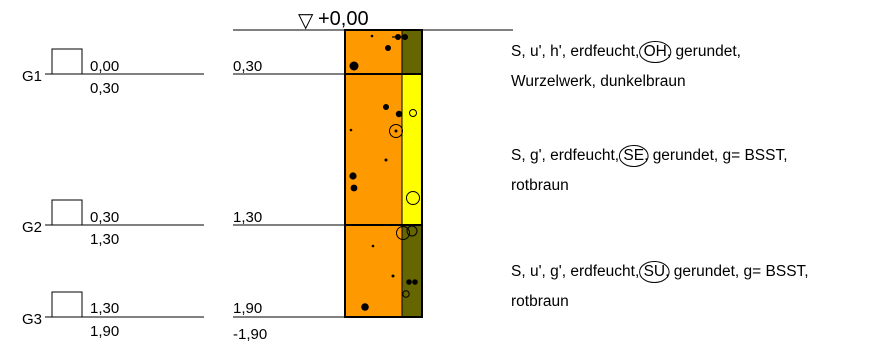 Image resolution: width=878 pixels, height=351 pixels. I want to click on sample-g2-name: G2, so click(32, 227).